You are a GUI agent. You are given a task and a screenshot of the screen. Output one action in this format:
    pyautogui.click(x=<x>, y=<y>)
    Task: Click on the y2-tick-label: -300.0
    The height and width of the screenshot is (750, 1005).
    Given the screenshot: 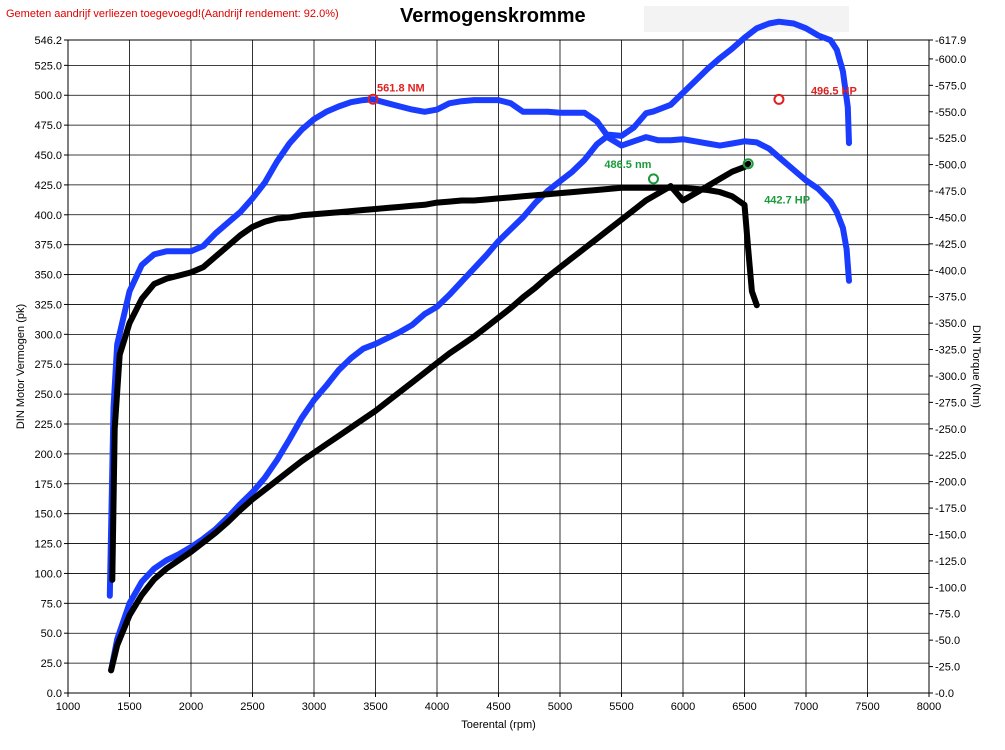 What is the action you would take?
    pyautogui.click(x=950, y=377)
    